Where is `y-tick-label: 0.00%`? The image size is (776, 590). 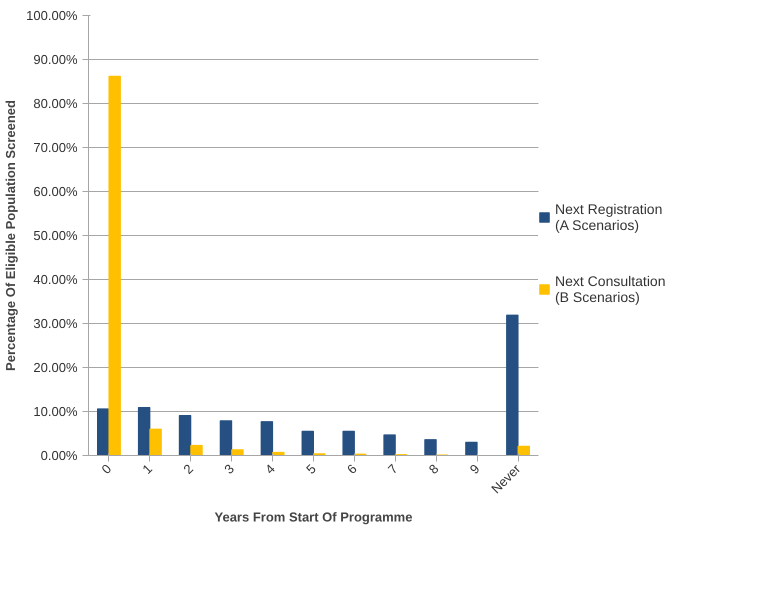
y-tick-label: 0.00% is located at coordinates (59, 455).